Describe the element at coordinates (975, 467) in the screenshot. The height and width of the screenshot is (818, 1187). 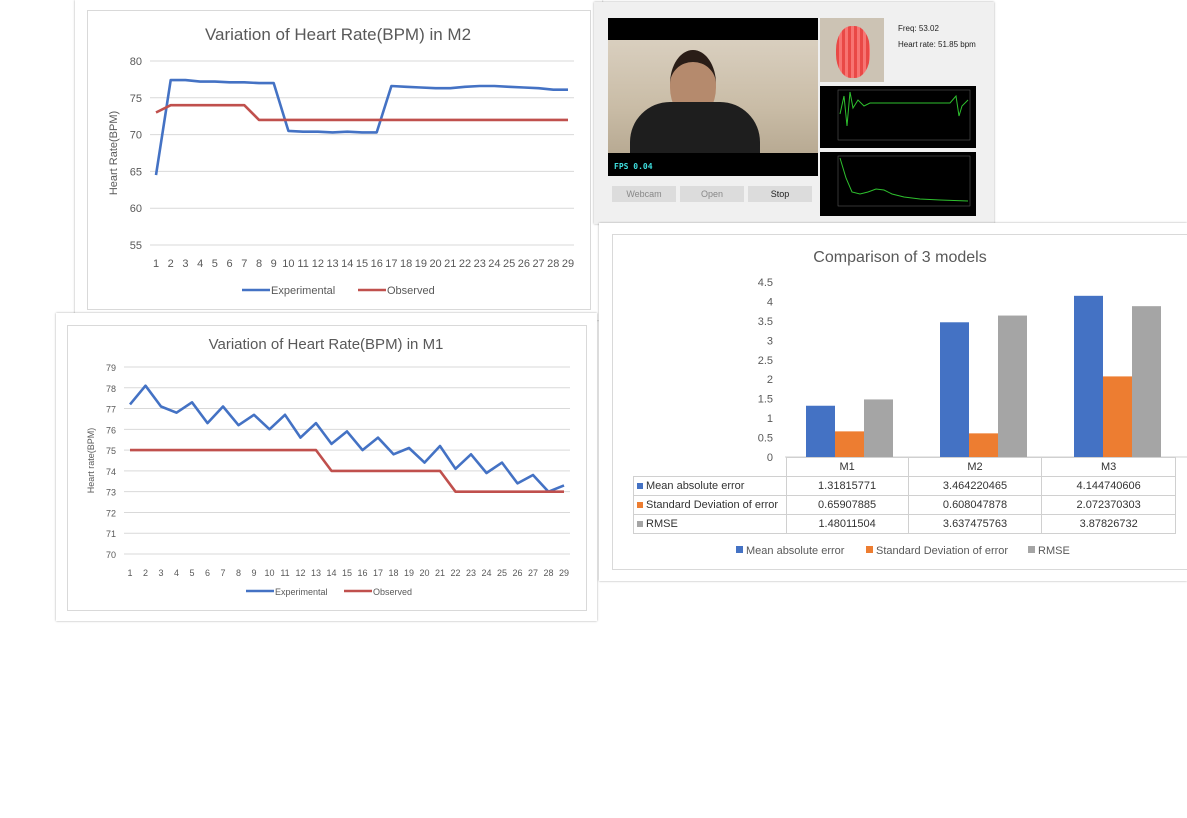
I see `table-header-m2: M2` at that location.